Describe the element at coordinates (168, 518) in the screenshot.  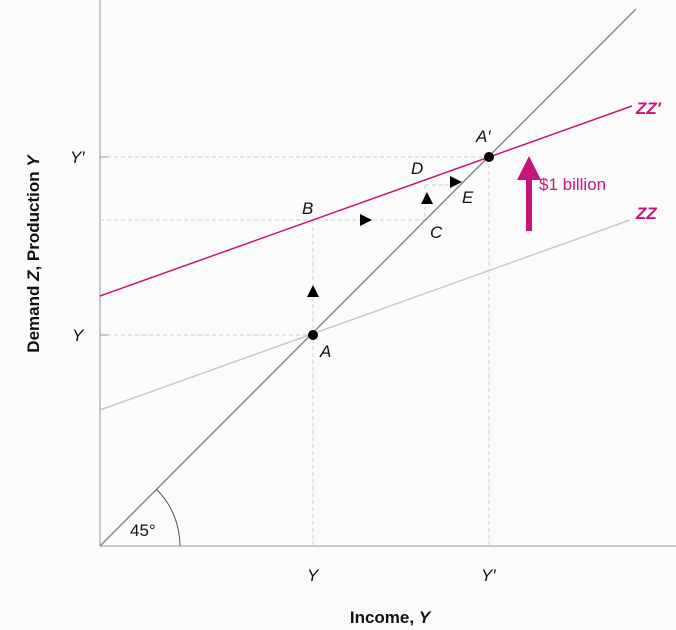
I see `angle-arc` at that location.